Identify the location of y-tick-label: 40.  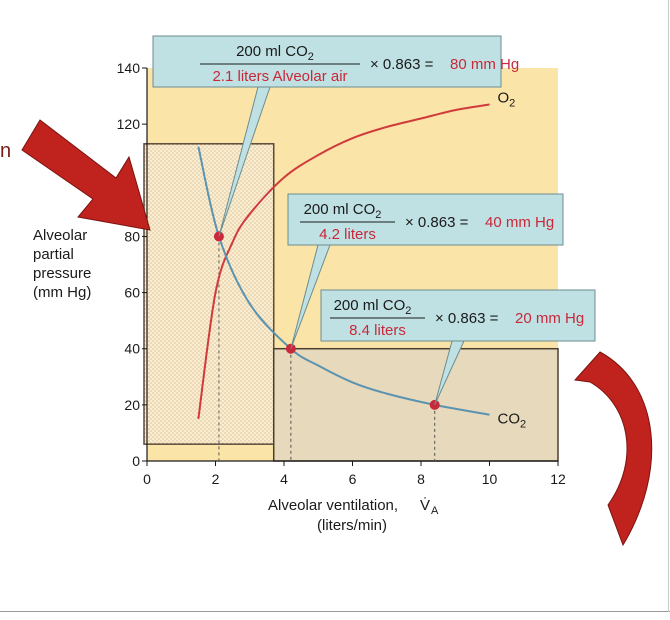
(132, 349).